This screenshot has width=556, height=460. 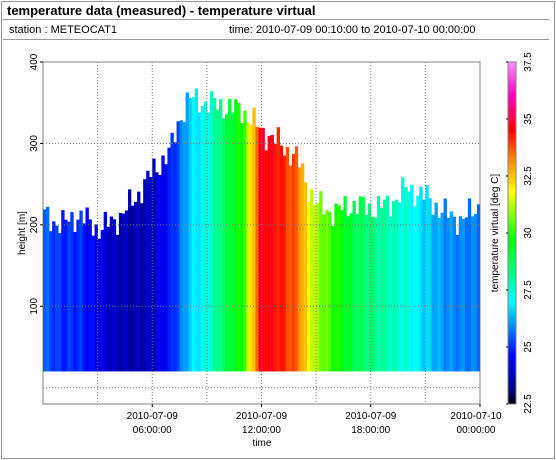 What do you see at coordinates (34, 143) in the screenshot?
I see `y-tick-label: 300` at bounding box center [34, 143].